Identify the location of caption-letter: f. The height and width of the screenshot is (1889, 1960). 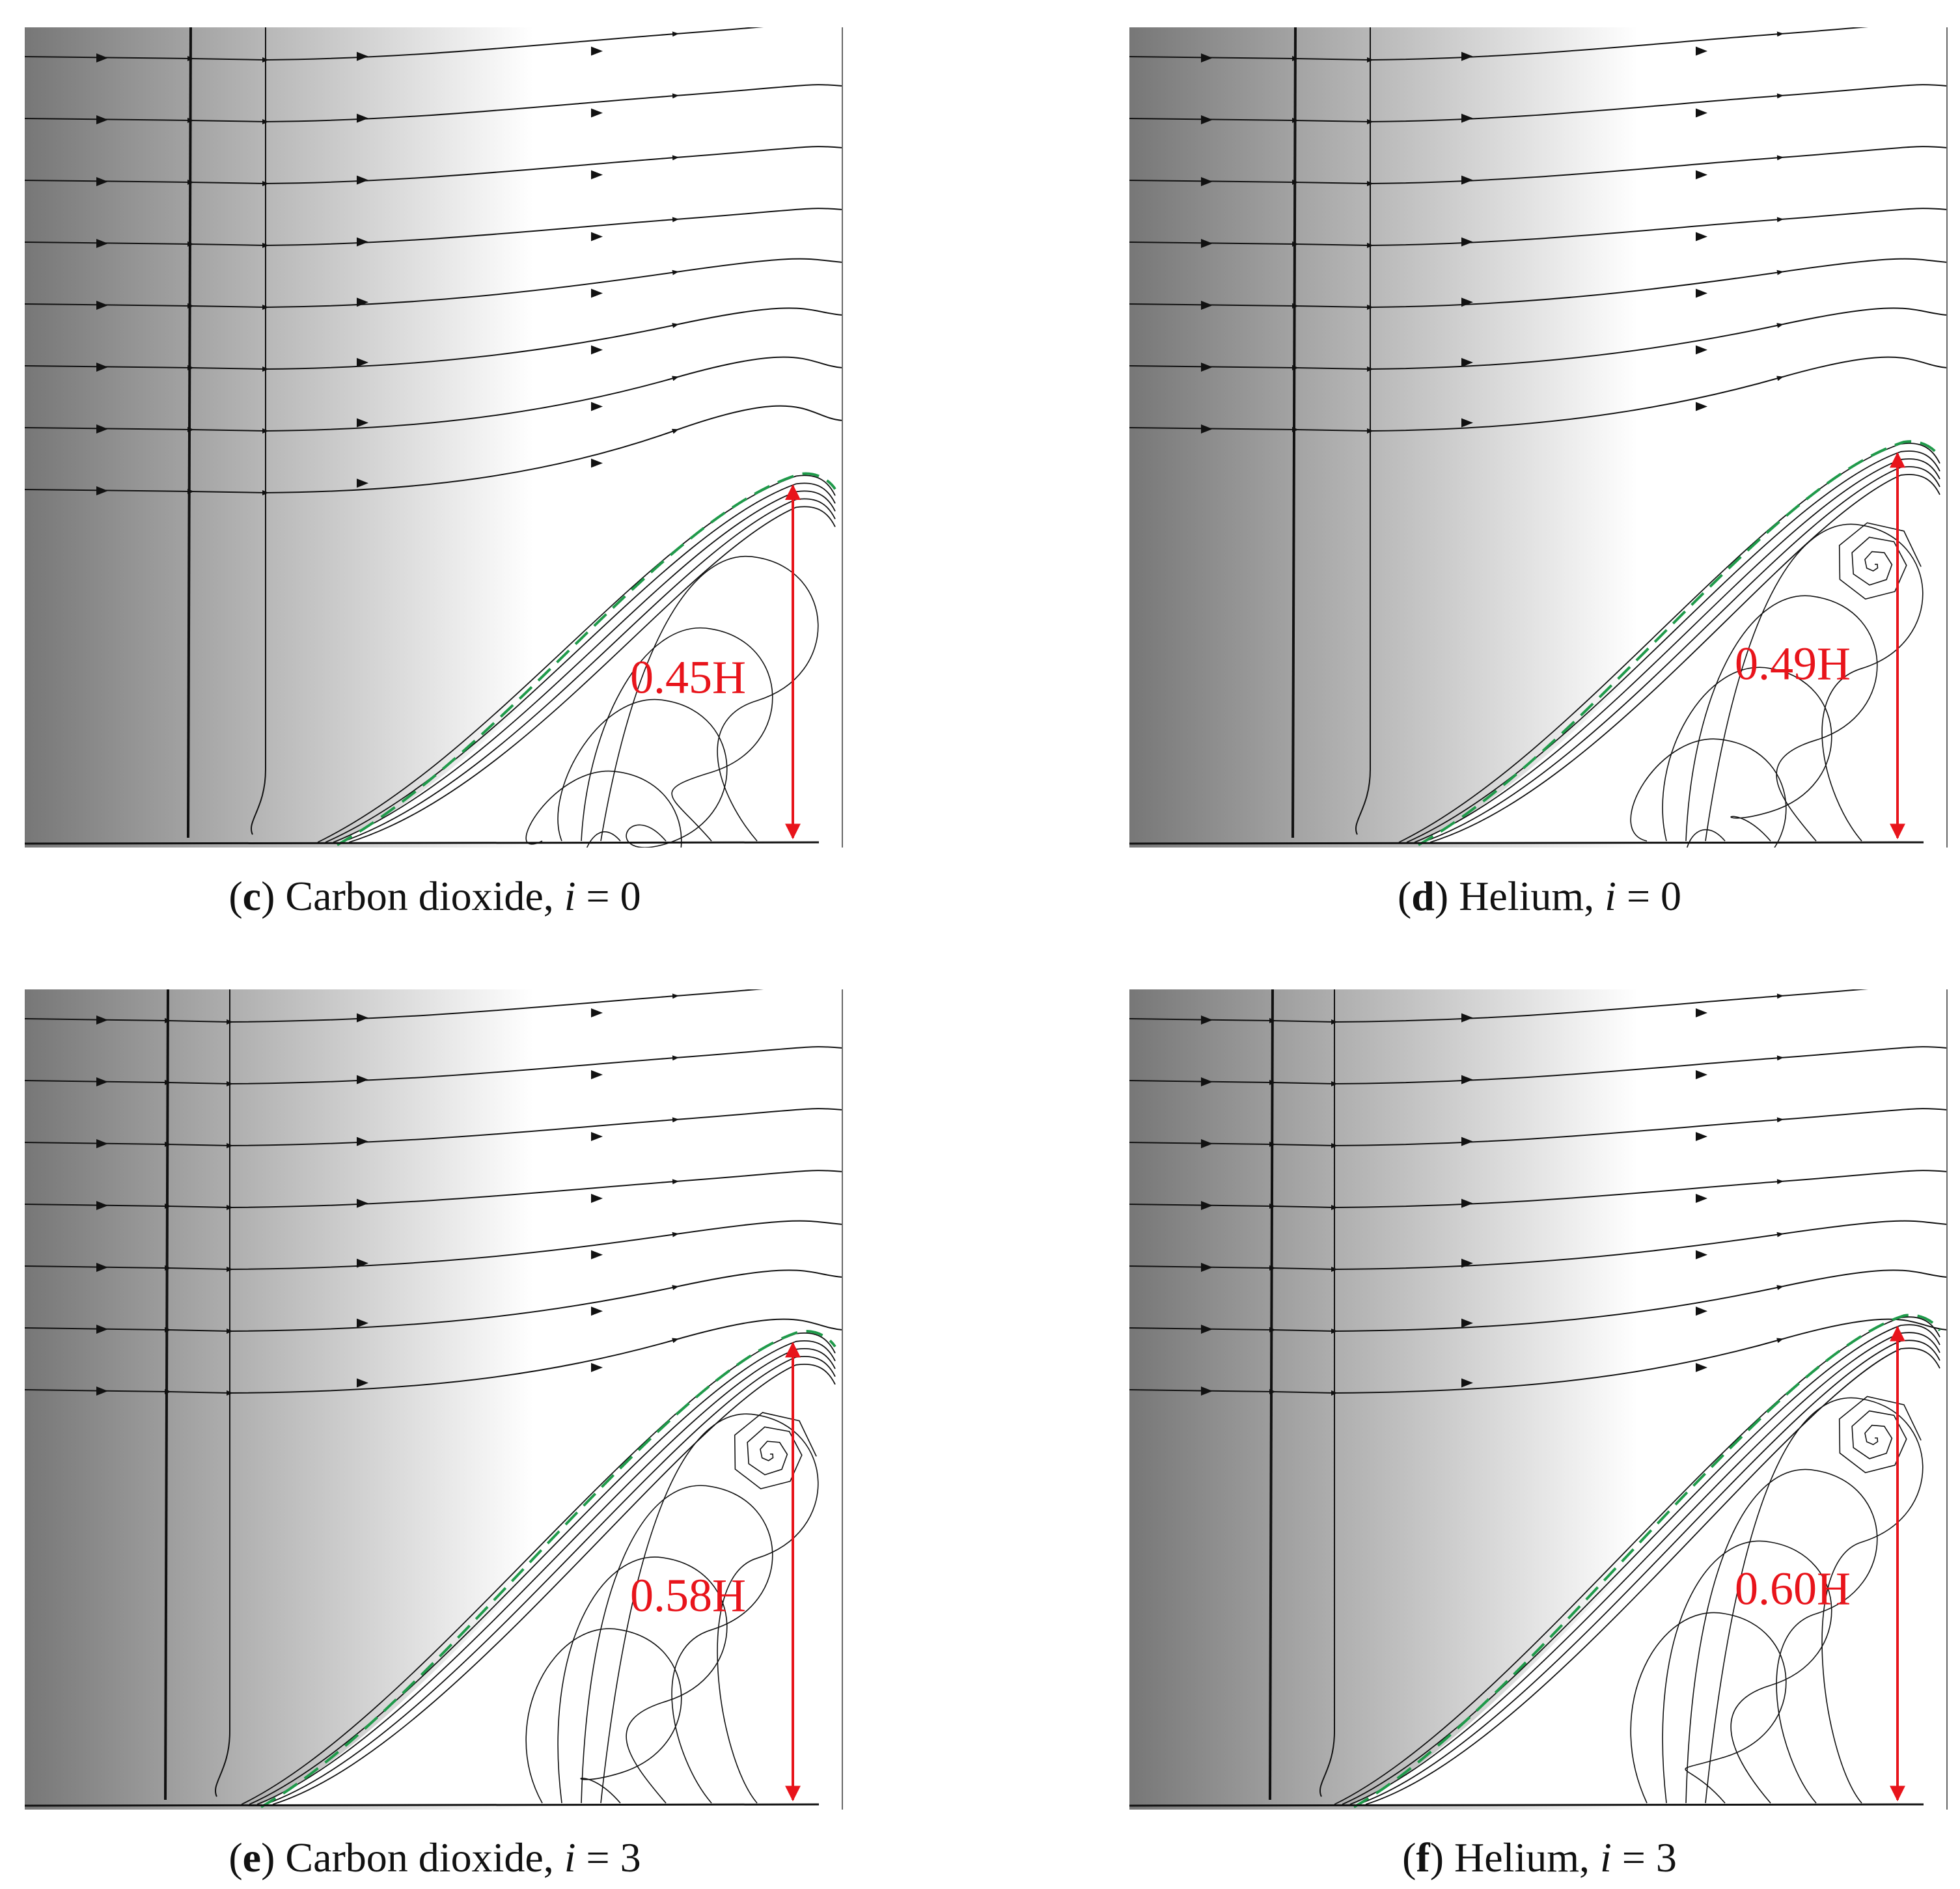
(1423, 1857).